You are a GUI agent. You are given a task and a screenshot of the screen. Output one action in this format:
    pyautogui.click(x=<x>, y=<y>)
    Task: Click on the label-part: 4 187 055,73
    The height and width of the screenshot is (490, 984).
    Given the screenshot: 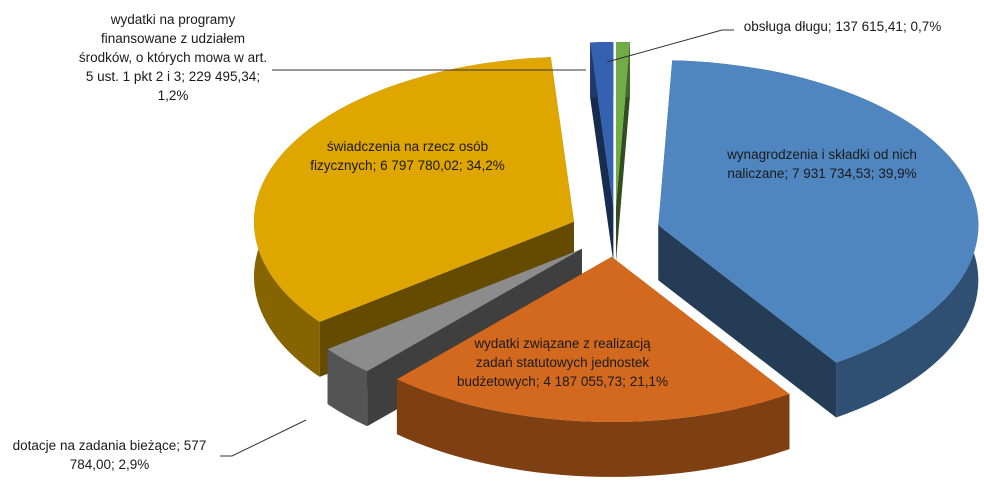 What is the action you would take?
    pyautogui.click(x=583, y=381)
    